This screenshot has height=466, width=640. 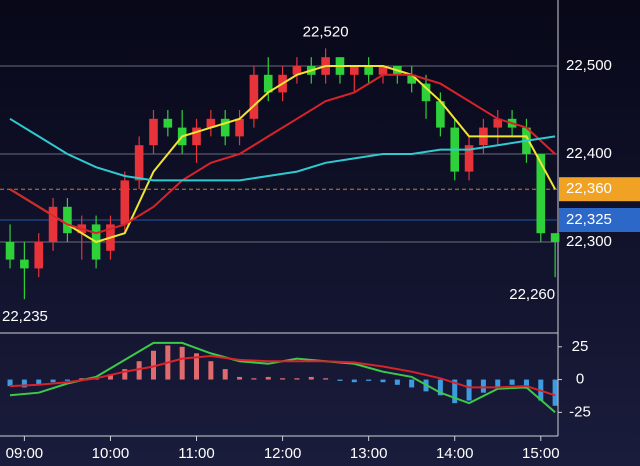 What do you see at coordinates (589, 65) in the screenshot?
I see `y-tick-label: 22,500` at bounding box center [589, 65].